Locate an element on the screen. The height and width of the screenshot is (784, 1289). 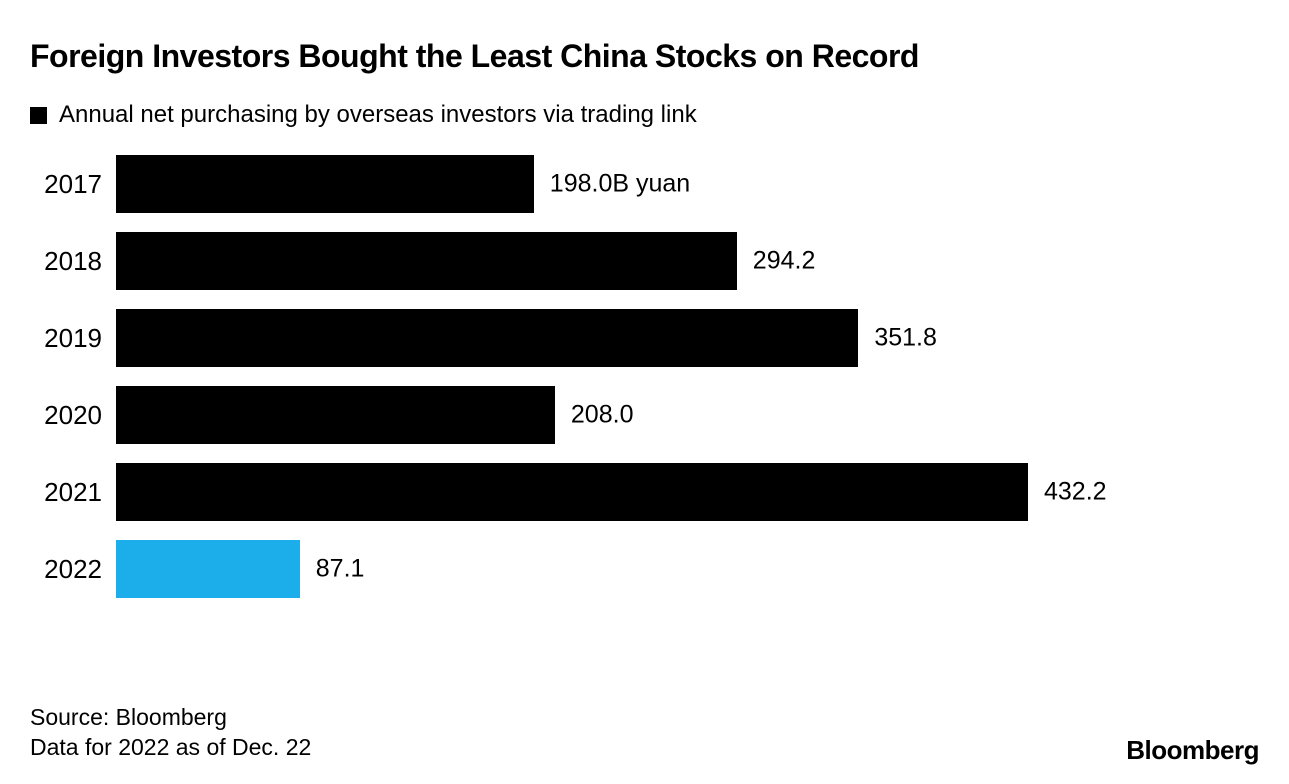
bar-track: 294.2 is located at coordinates (572, 261).